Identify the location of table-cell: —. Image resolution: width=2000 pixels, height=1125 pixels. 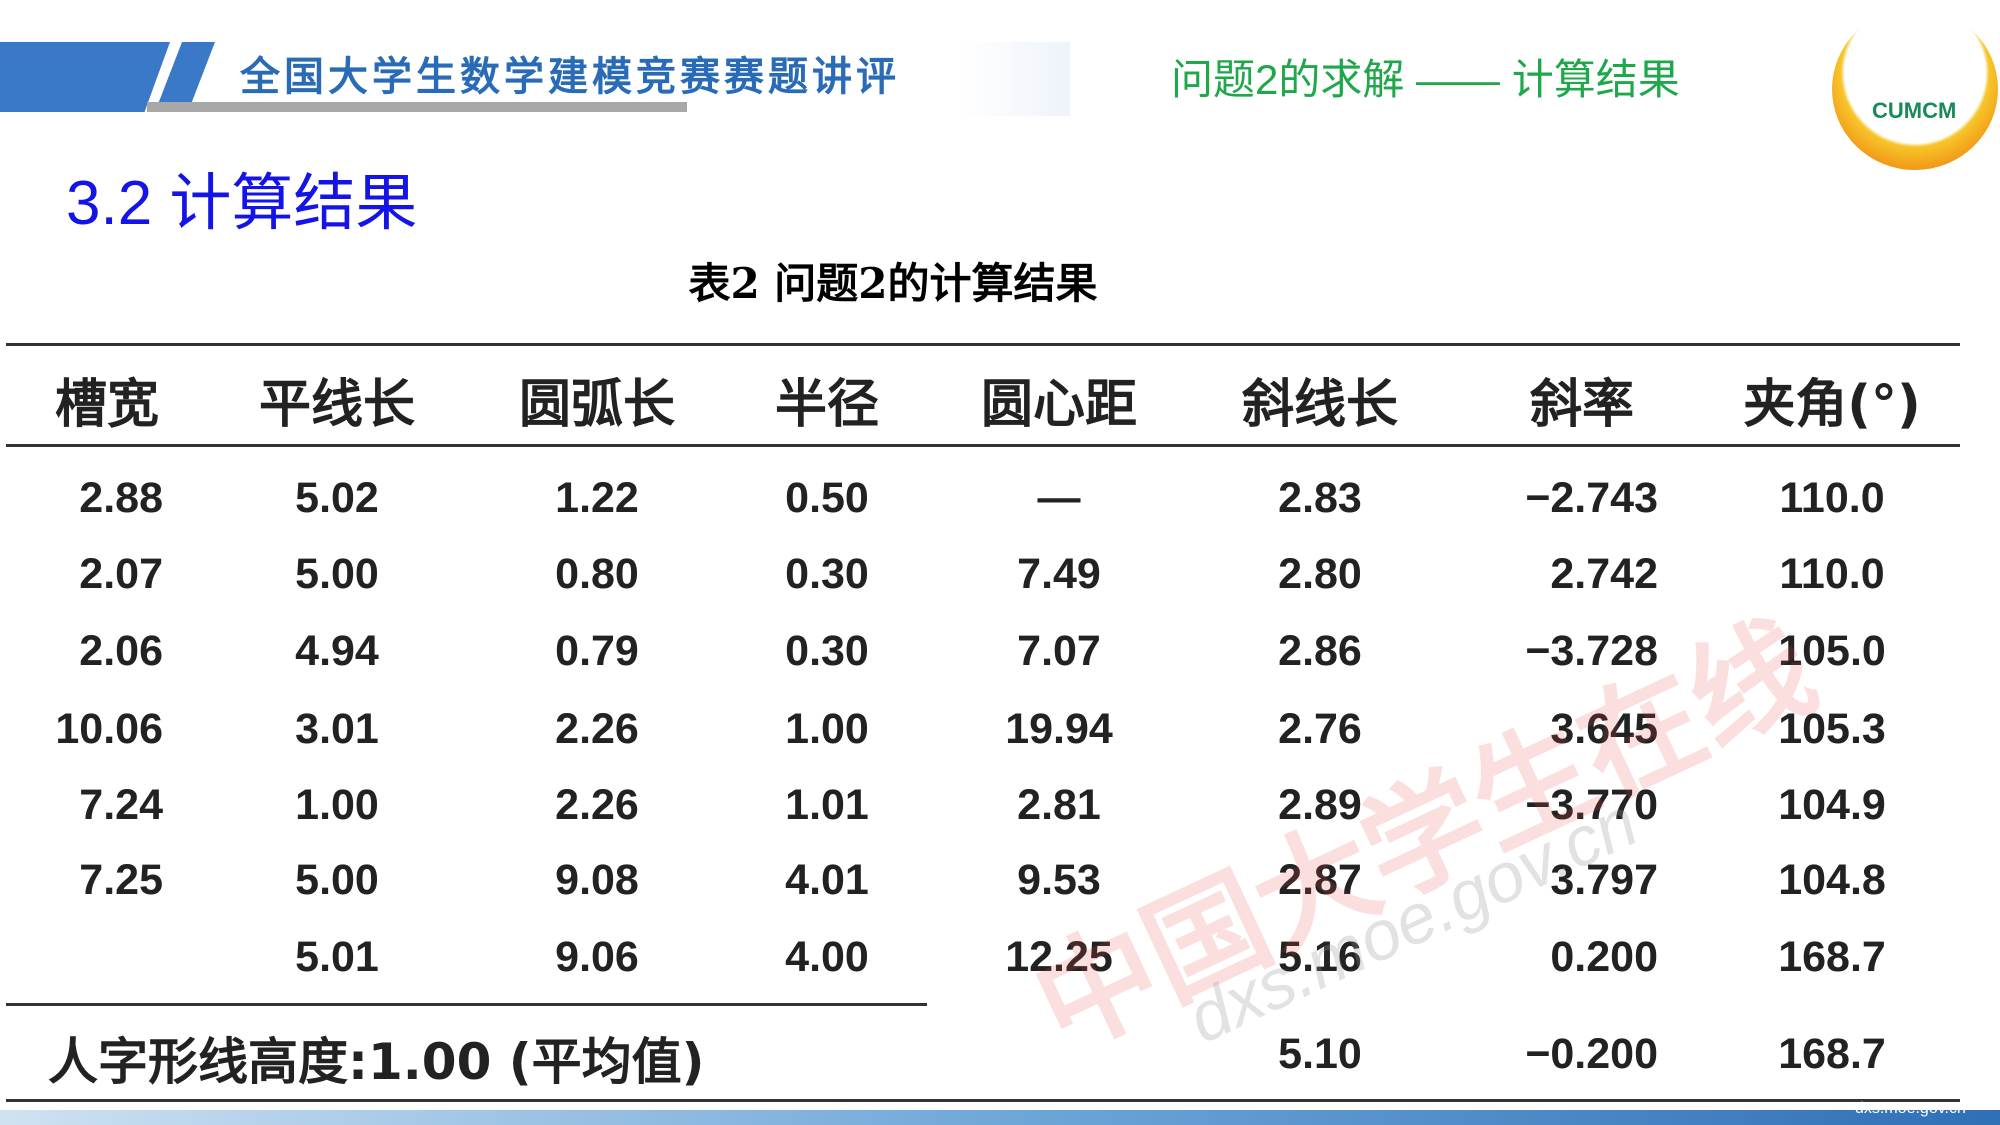
(1059, 498).